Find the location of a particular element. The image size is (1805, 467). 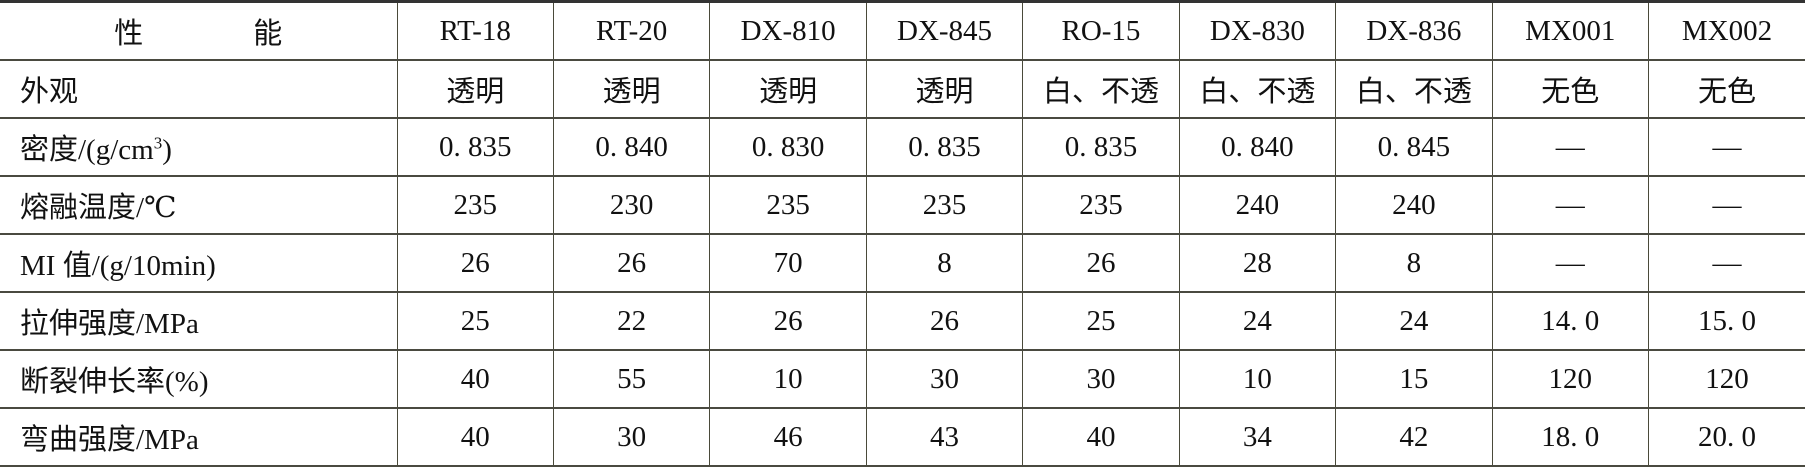

table-cell: 18. 0 is located at coordinates (1570, 437).